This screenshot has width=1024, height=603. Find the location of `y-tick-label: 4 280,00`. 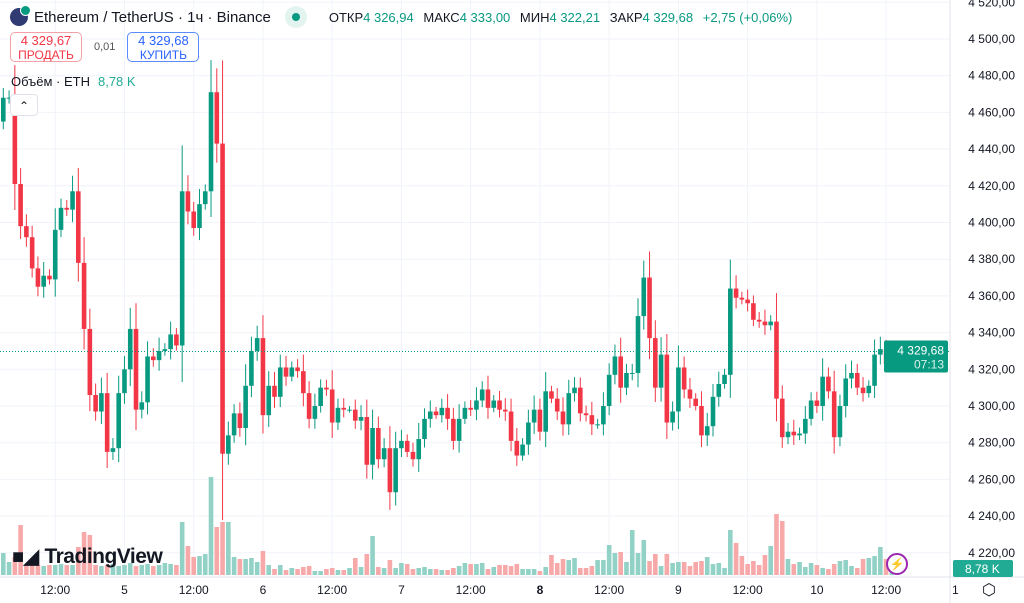

y-tick-label: 4 280,00 is located at coordinates (991, 443).